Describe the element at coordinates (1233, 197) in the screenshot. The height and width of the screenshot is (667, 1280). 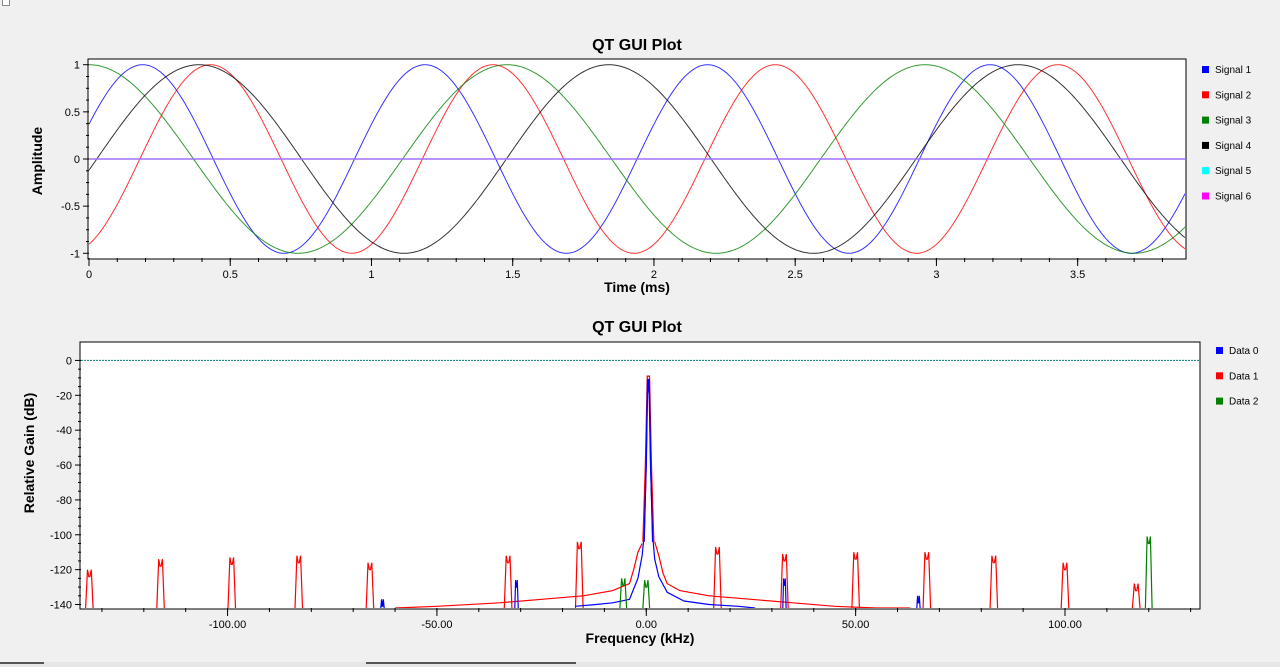
I see `legend-entry: Signal 6` at that location.